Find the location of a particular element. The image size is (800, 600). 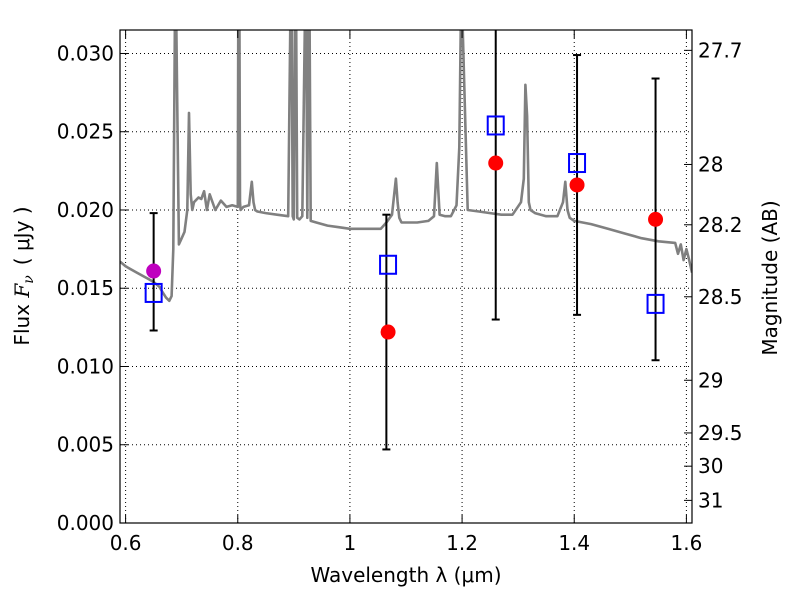

x-tick-label: 1.6 is located at coordinates (686, 543).